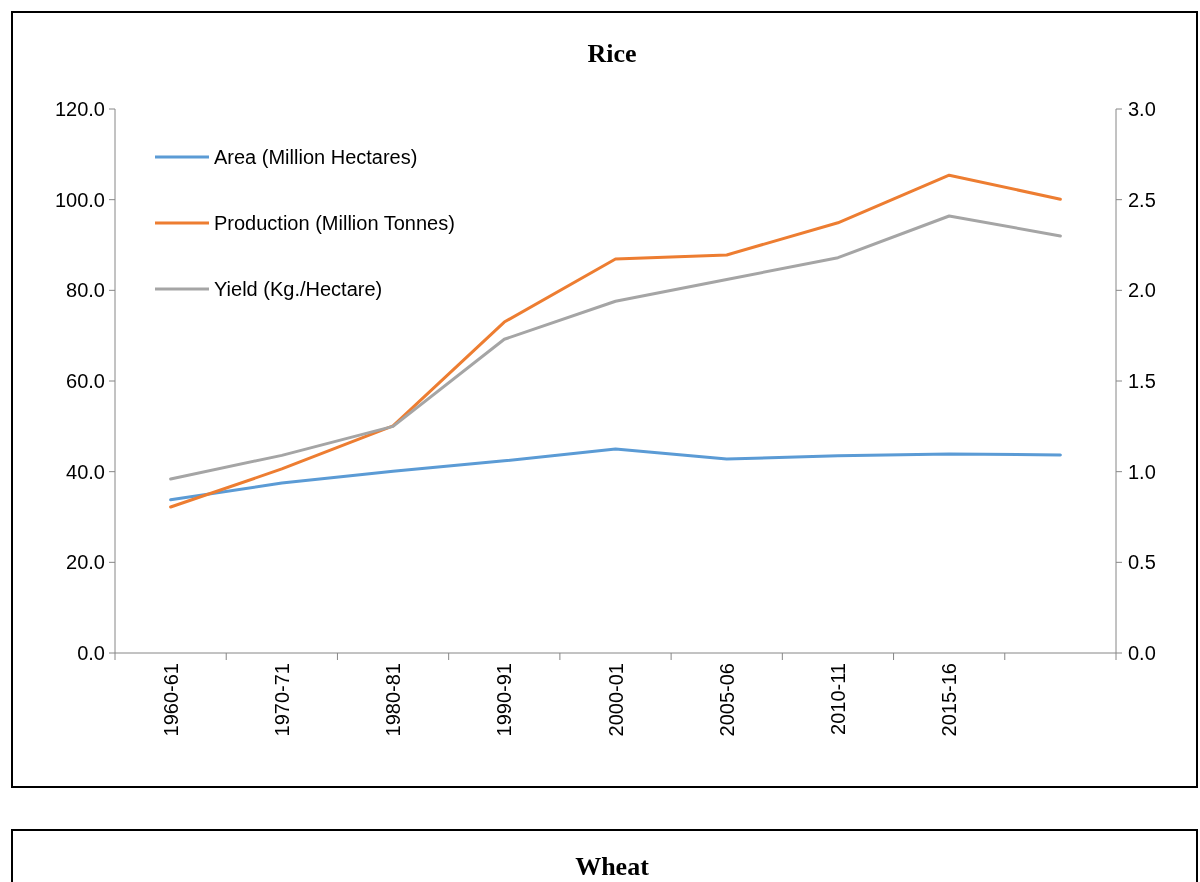  Describe the element at coordinates (1142, 109) in the screenshot. I see `y2-tick-label: 3.0` at that location.